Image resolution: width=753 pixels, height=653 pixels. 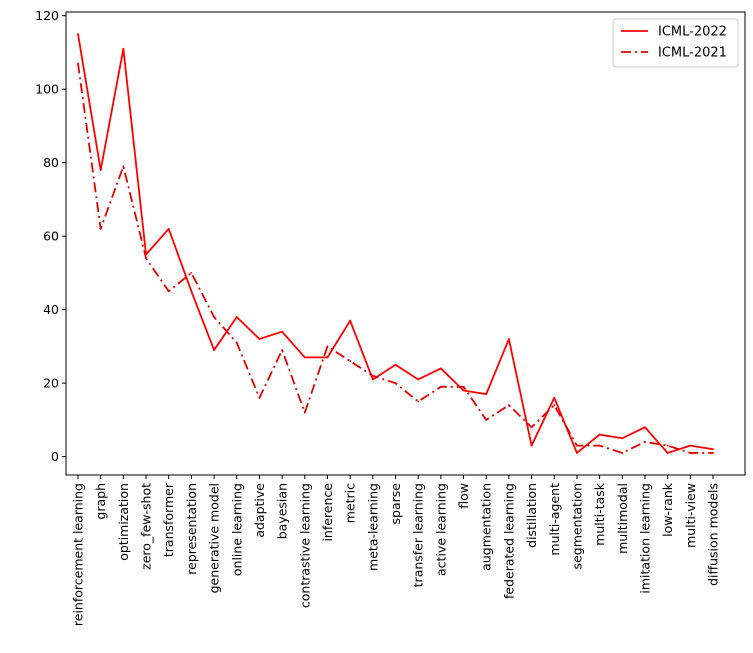 What do you see at coordinates (692, 53) in the screenshot?
I see `legend-label-icml-2021: ICML-2021` at bounding box center [692, 53].